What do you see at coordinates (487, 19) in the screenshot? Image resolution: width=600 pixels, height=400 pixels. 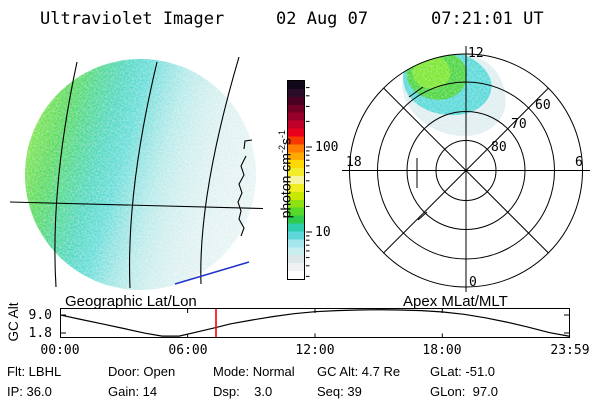 I see `header-time: 07:21:01 UT` at bounding box center [487, 19].